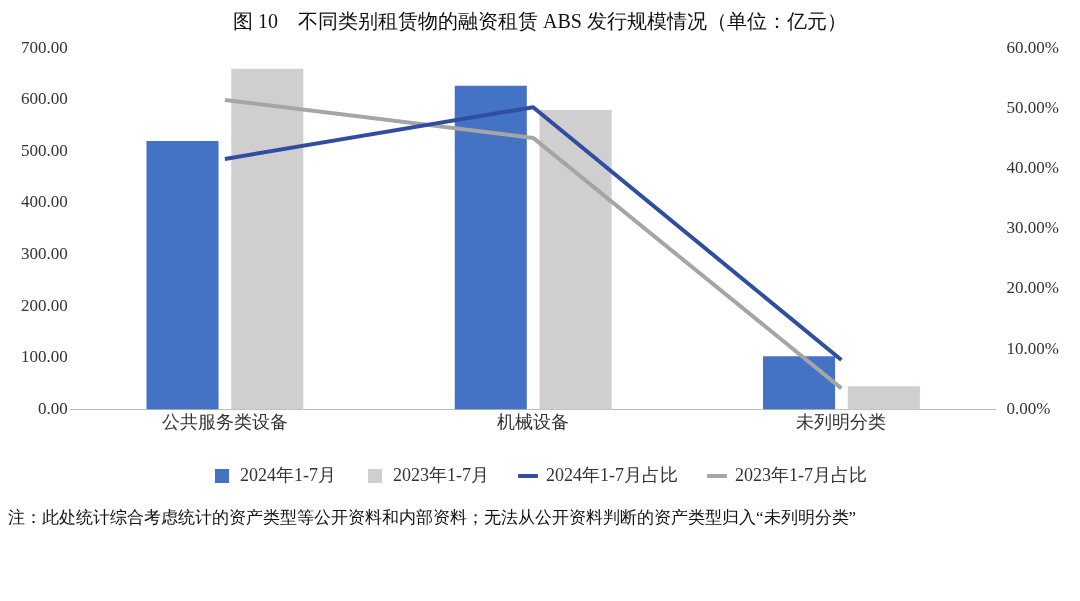 Image resolution: width=1080 pixels, height=601 pixels. Describe the element at coordinates (44, 99) in the screenshot. I see `y-tick-label: 600.00` at that location.